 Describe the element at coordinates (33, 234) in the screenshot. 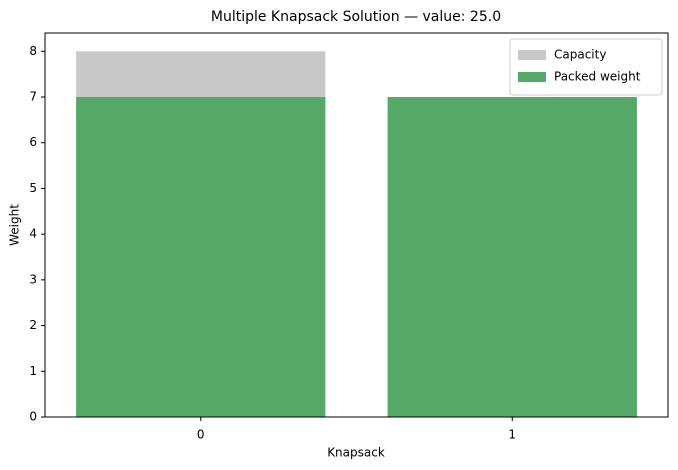

I see `y-tick-label: 4` at that location.